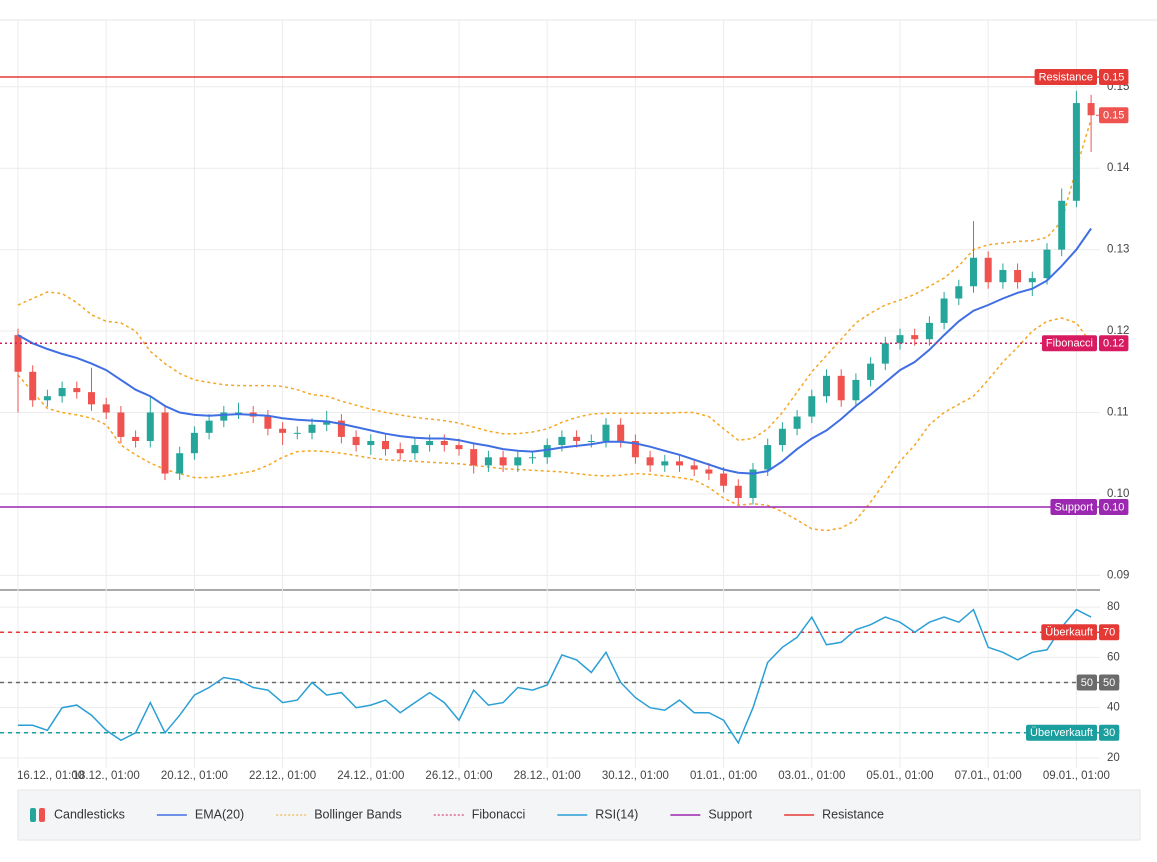 Image resolution: width=1157 pixels, height=862 pixels. What do you see at coordinates (1113, 607) in the screenshot?
I see `y-tick-label: 80` at bounding box center [1113, 607].